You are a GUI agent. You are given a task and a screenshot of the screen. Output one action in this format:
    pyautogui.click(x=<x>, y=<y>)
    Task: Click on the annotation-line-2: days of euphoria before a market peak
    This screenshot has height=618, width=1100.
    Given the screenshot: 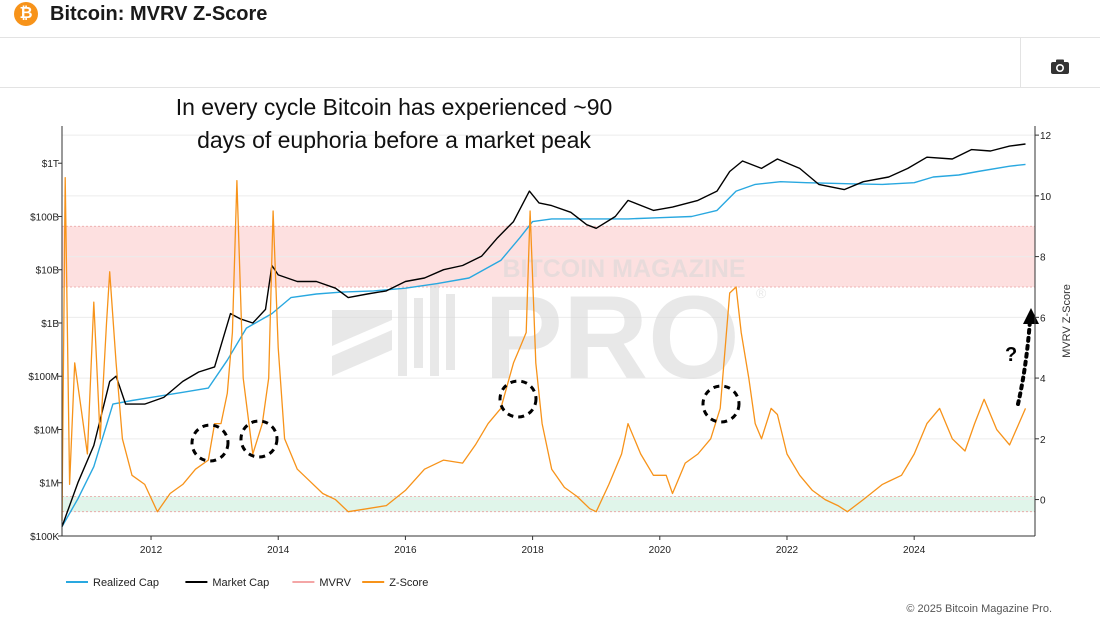 What is the action you would take?
    pyautogui.click(x=394, y=140)
    